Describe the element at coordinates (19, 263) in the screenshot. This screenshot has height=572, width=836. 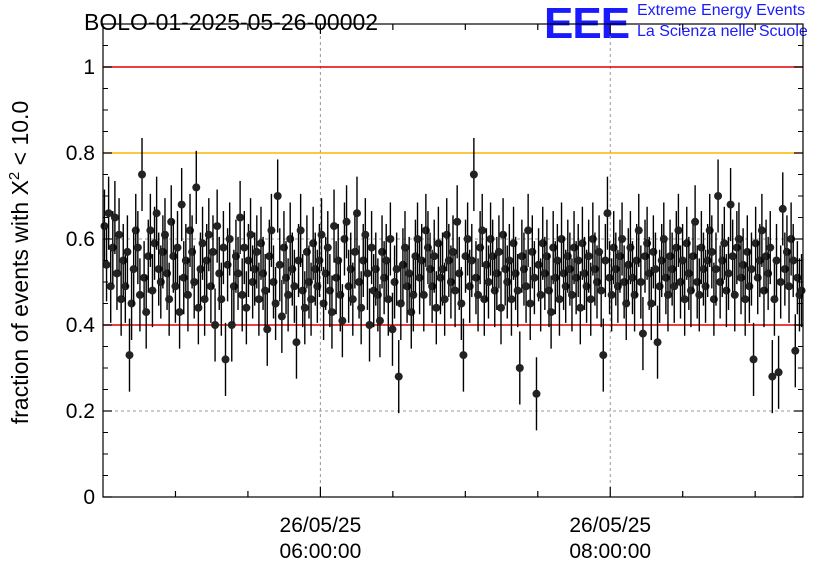
I see `y-axis-label: fraction of events with X2 < 10.0` at that location.